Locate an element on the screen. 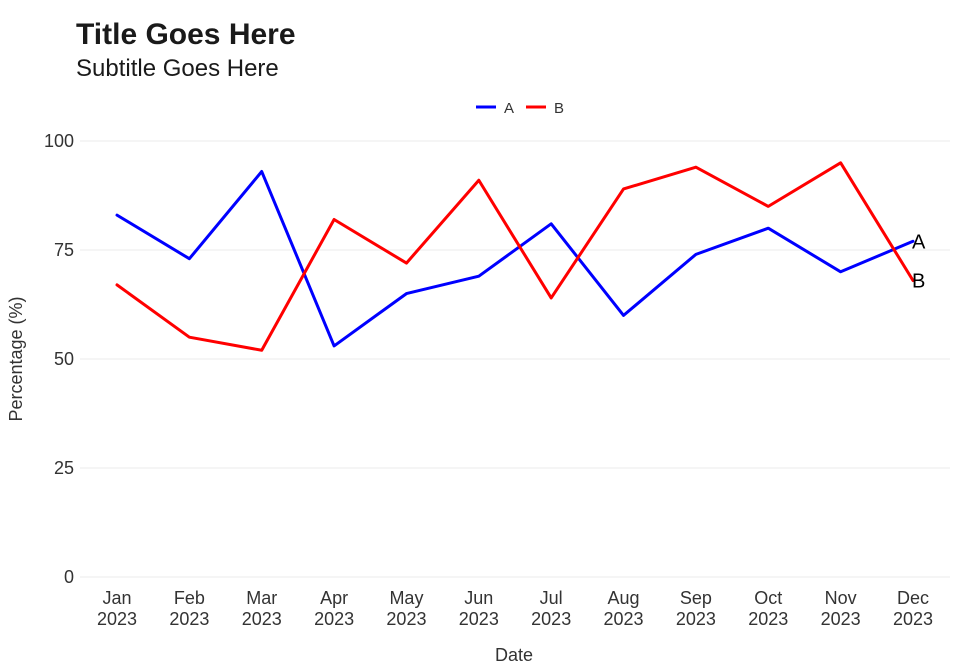 Image resolution: width=960 pixels, height=672 pixels. x-tick-label: Mar 2023 is located at coordinates (262, 608).